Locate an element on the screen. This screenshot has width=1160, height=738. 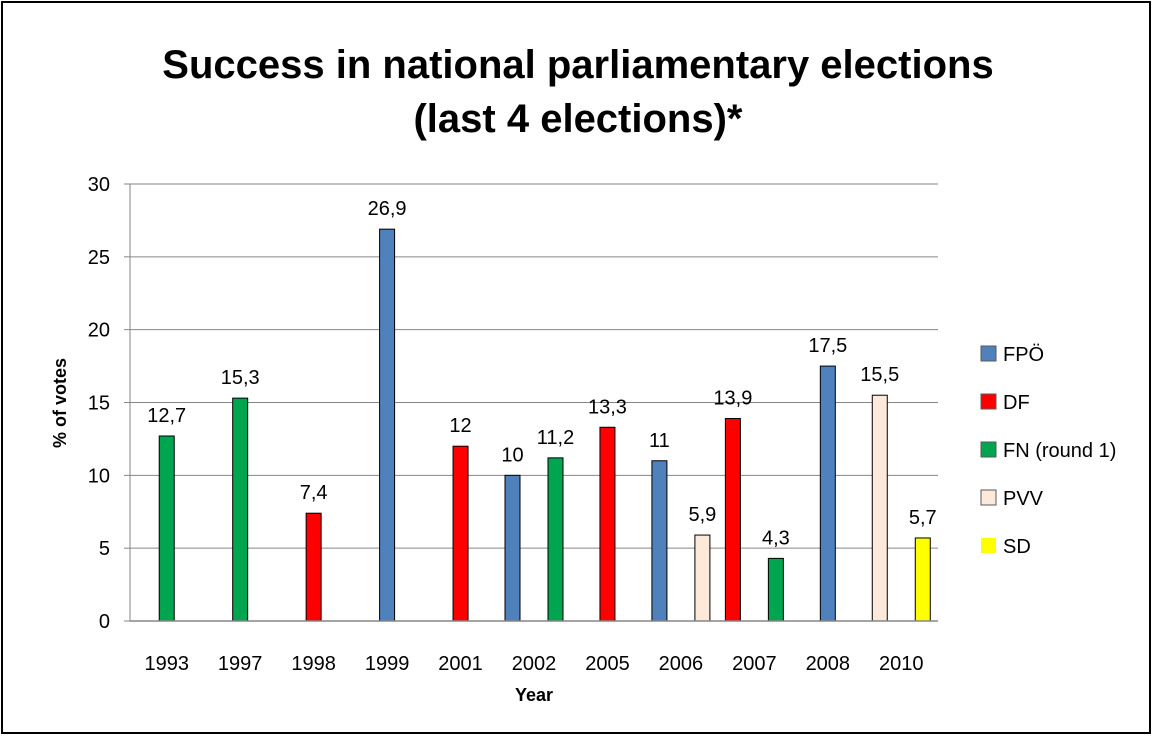
data-label: 12,7 is located at coordinates (166, 416).